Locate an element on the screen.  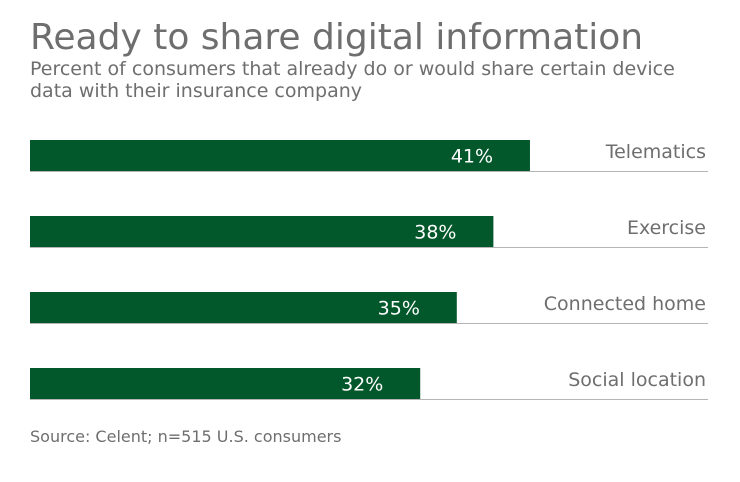
category-label: Social location is located at coordinates (637, 380).